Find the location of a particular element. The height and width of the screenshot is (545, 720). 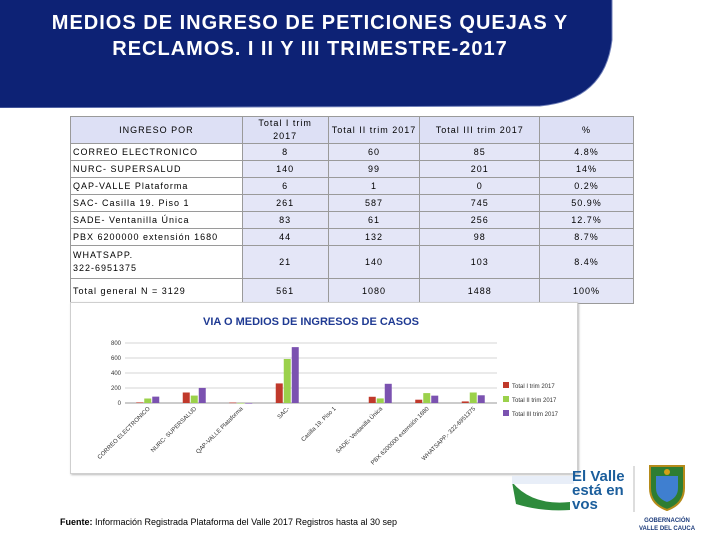

cell-trim1: 6 is located at coordinates (285, 186).